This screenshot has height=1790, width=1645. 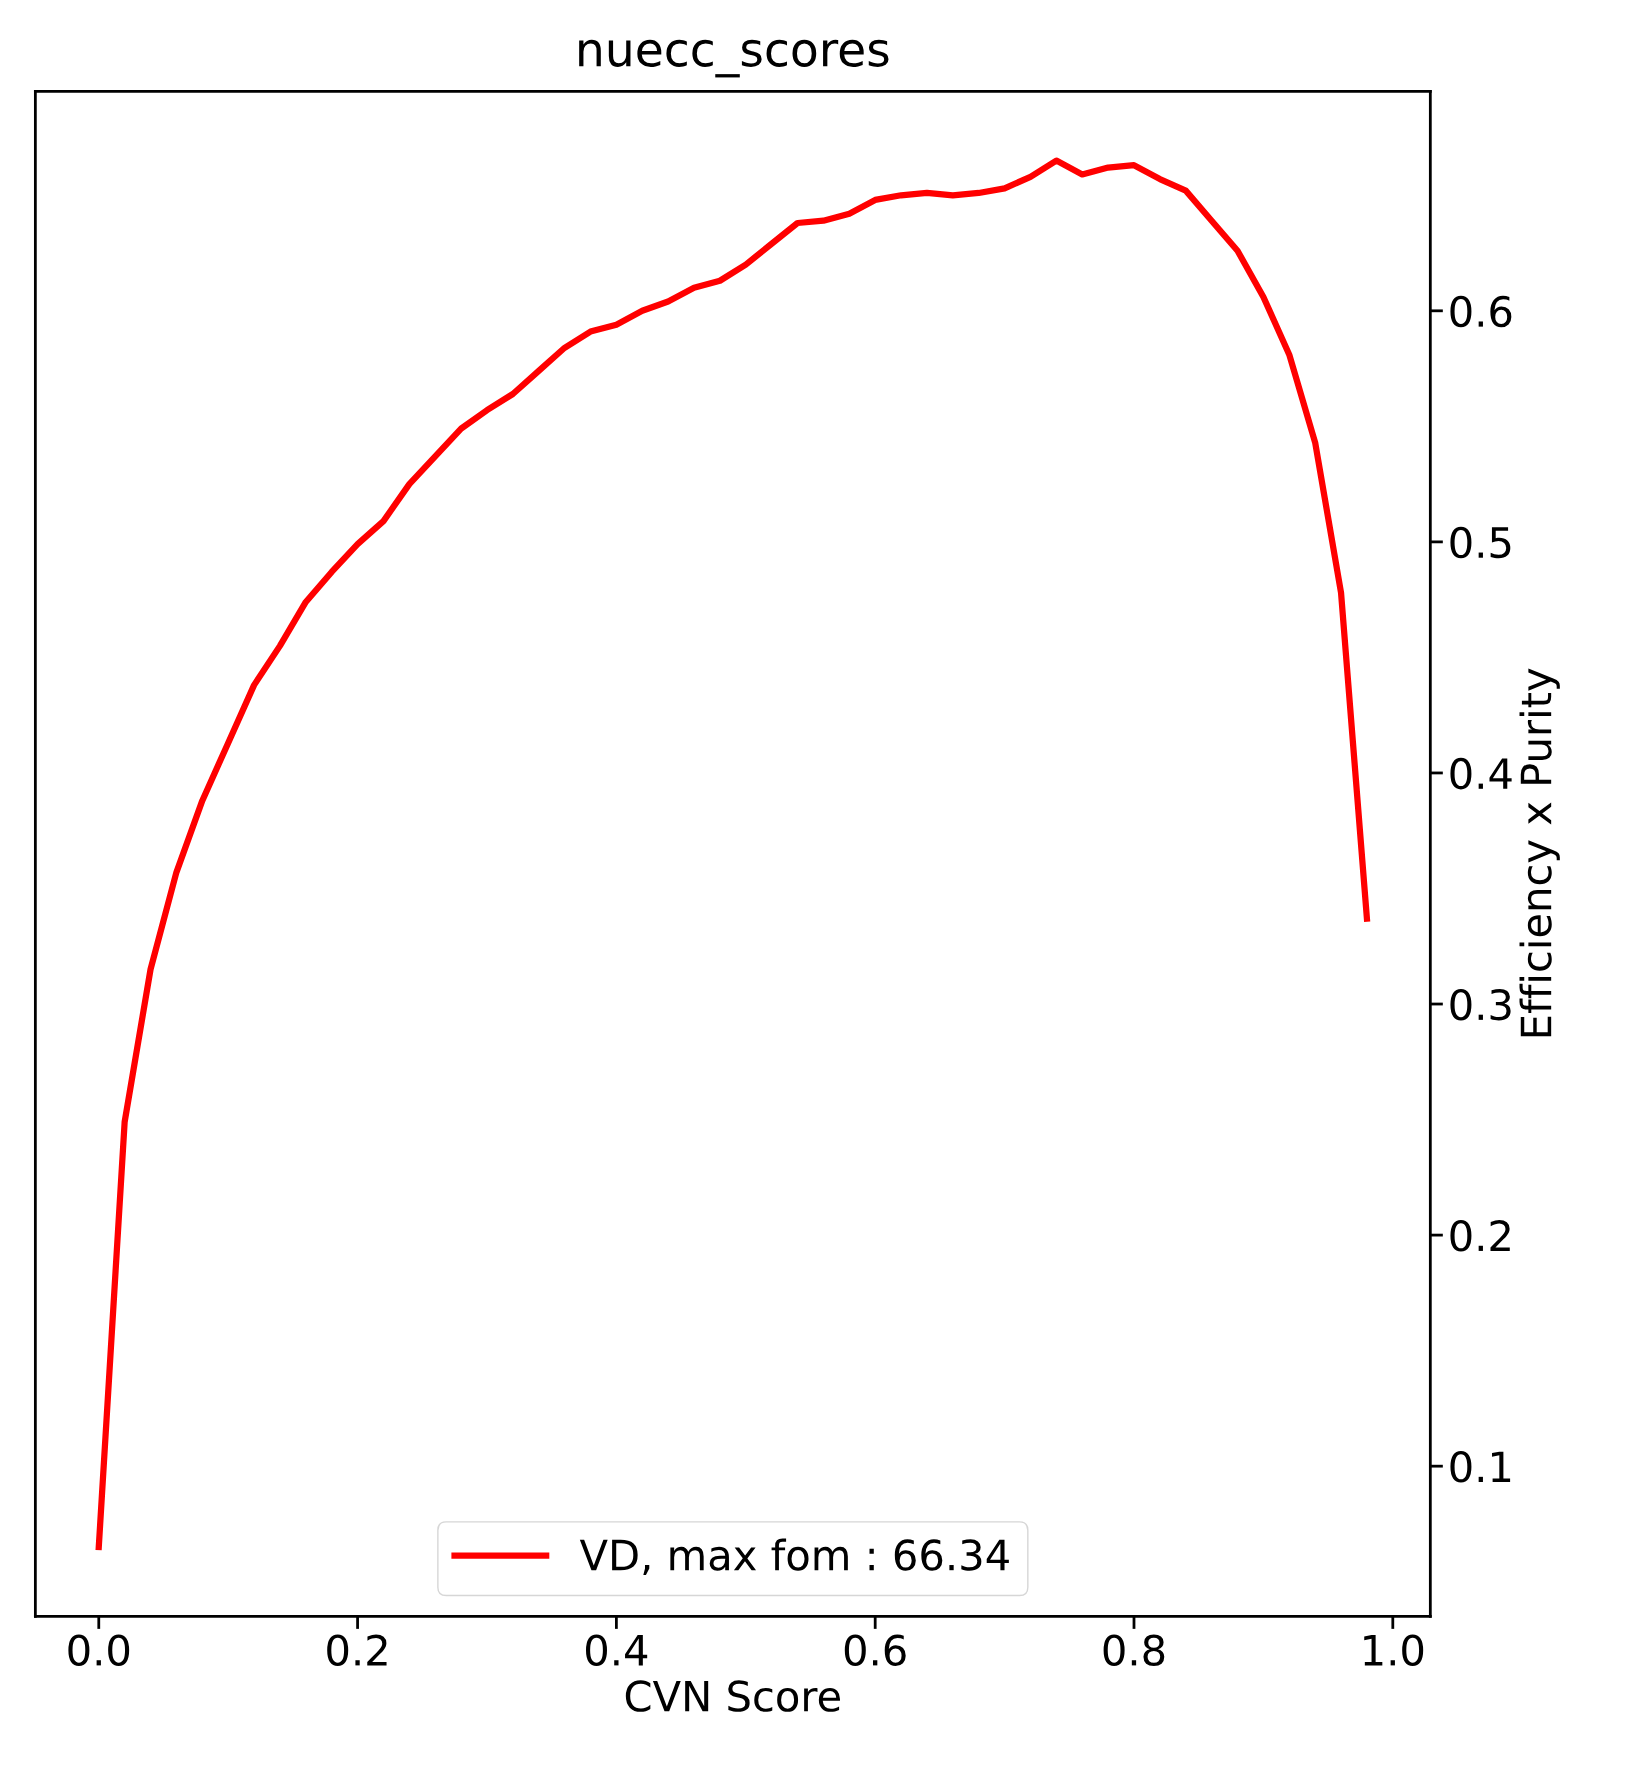 What do you see at coordinates (734, 58) in the screenshot?
I see `chart-title: nuecc_scores` at bounding box center [734, 58].